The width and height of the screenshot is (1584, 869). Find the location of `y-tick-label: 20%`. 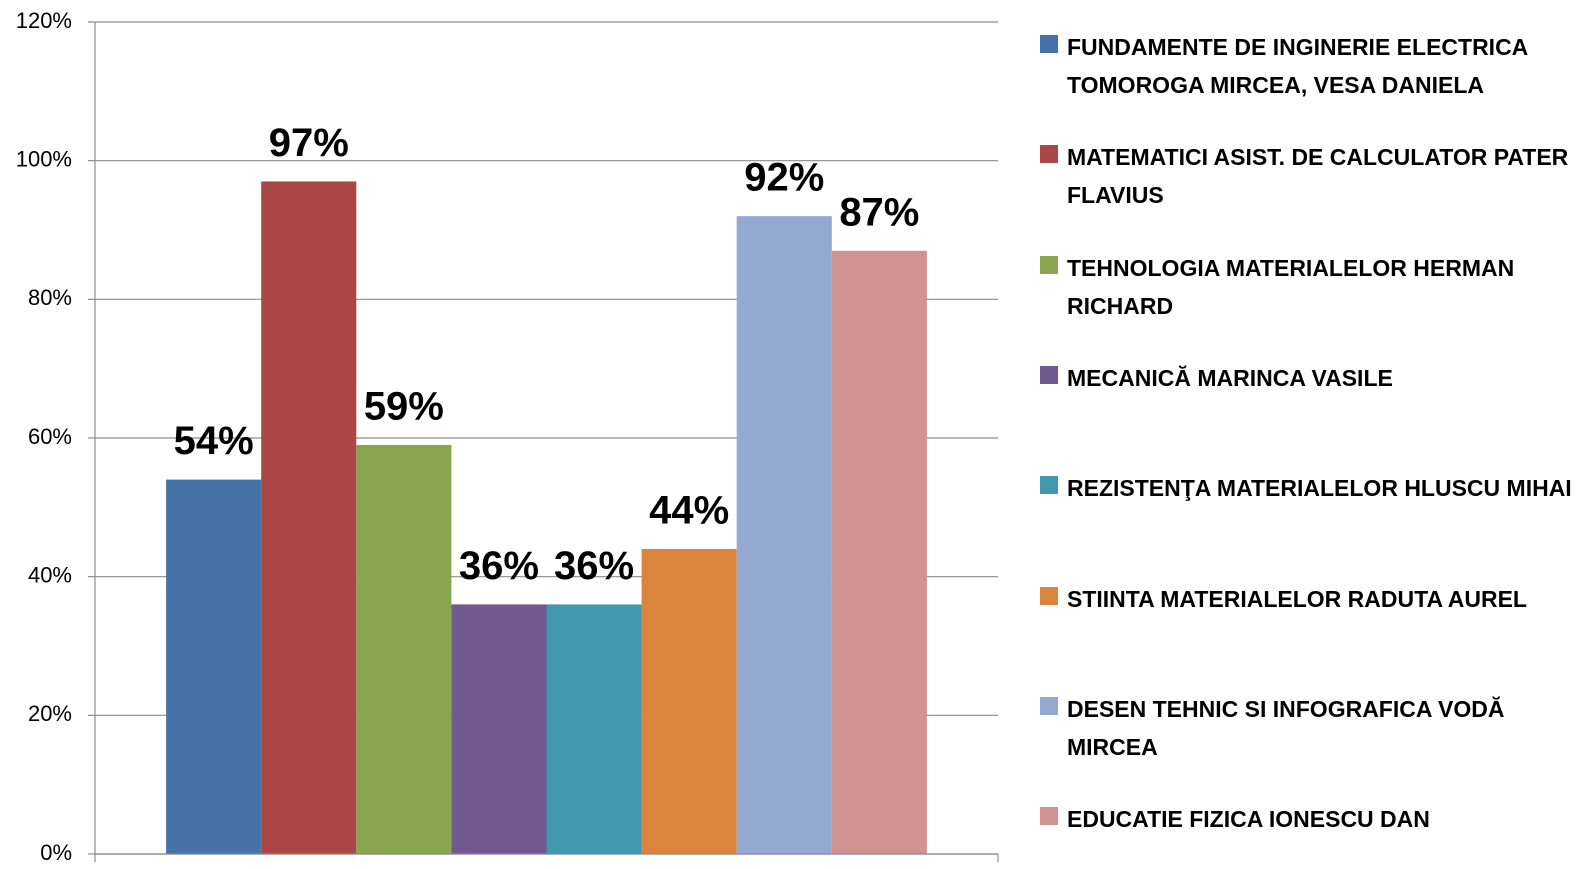

y-tick-label: 20% is located at coordinates (50, 713).